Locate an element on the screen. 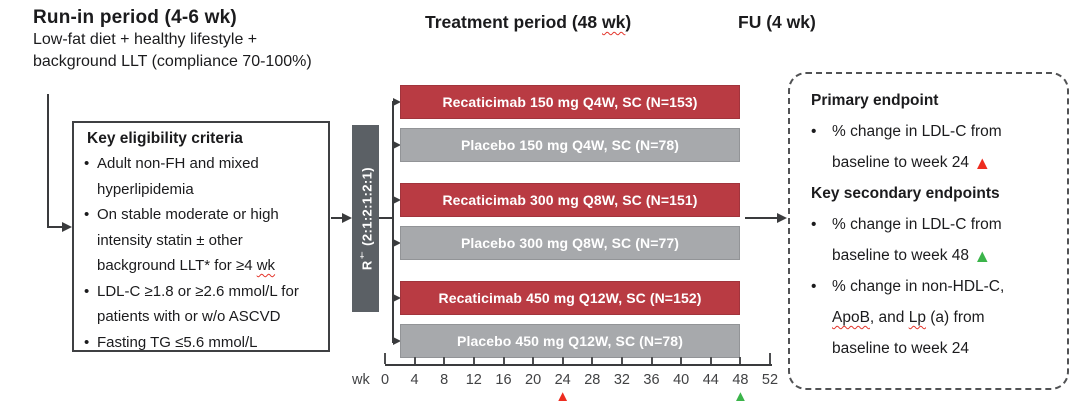 Image resolution: width=1080 pixels, height=413 pixels. bullet-text: Fasting TG ≤5.6 mmol/L is located at coordinates (209, 343).